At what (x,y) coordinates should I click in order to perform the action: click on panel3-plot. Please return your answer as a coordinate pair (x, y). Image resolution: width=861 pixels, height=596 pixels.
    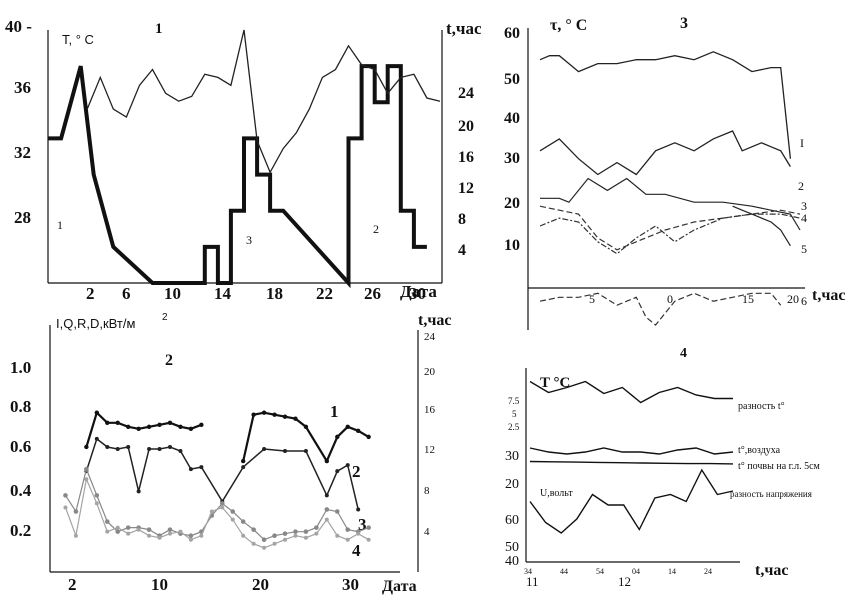
    Looking at the image, I should click on (670, 188).